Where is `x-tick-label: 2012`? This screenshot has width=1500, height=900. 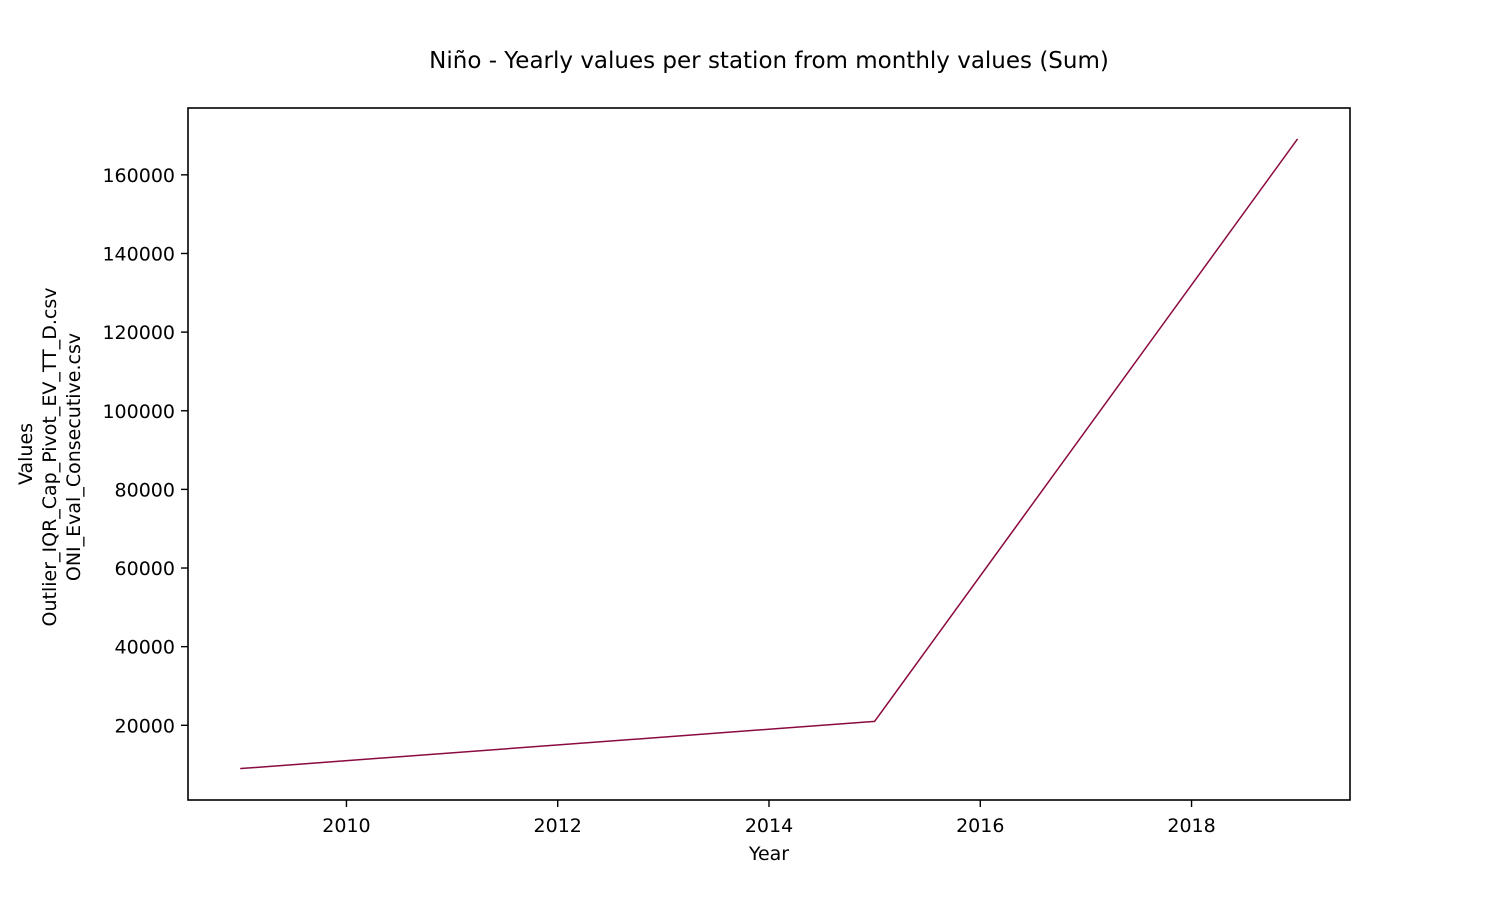
x-tick-label: 2012 is located at coordinates (558, 826).